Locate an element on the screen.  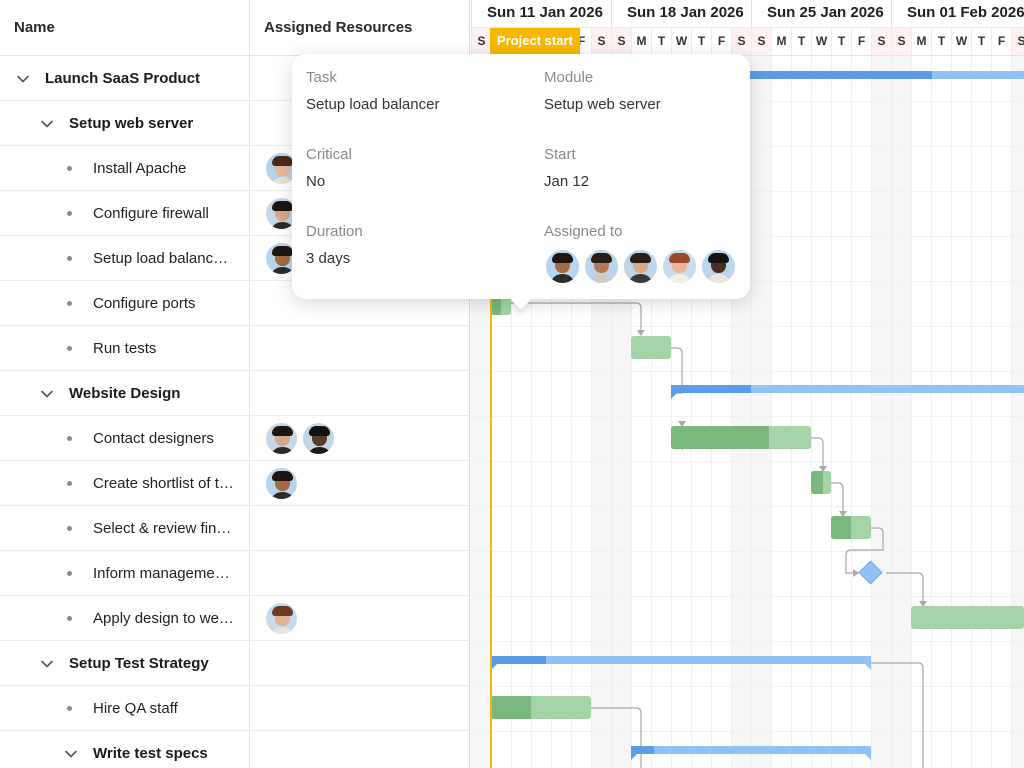
column-divider is located at coordinates (249, 384).